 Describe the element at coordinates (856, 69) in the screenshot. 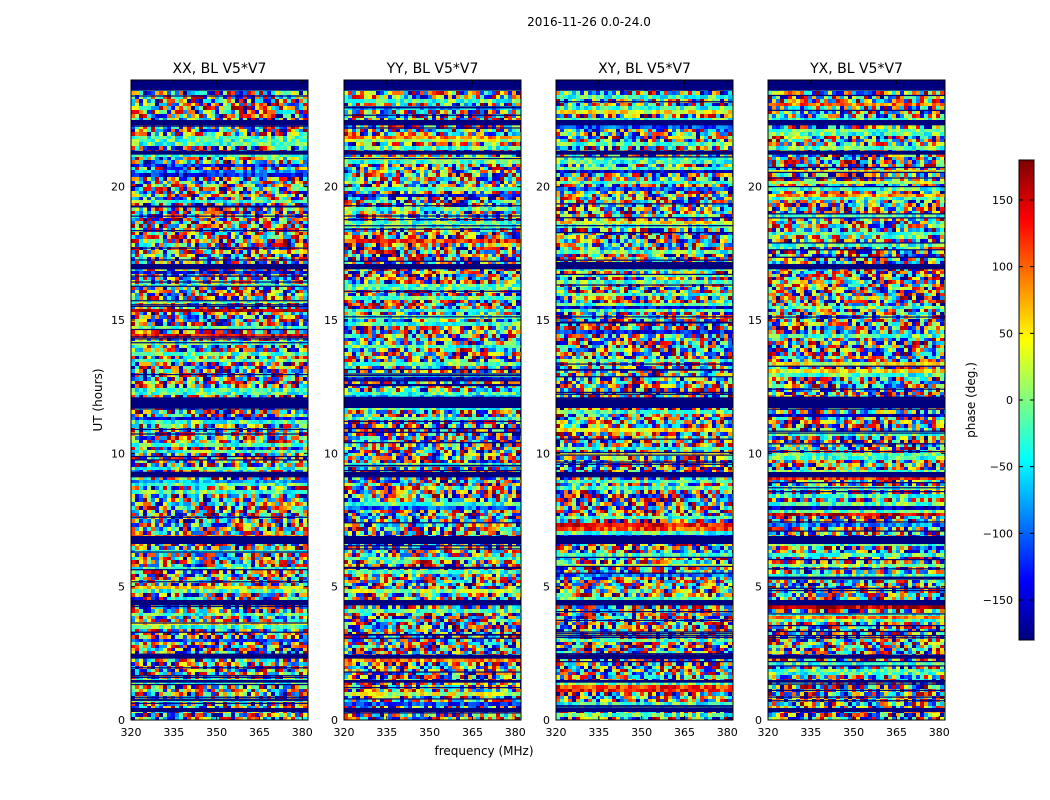

I see `panel-title: YX, BL V5*V7` at that location.